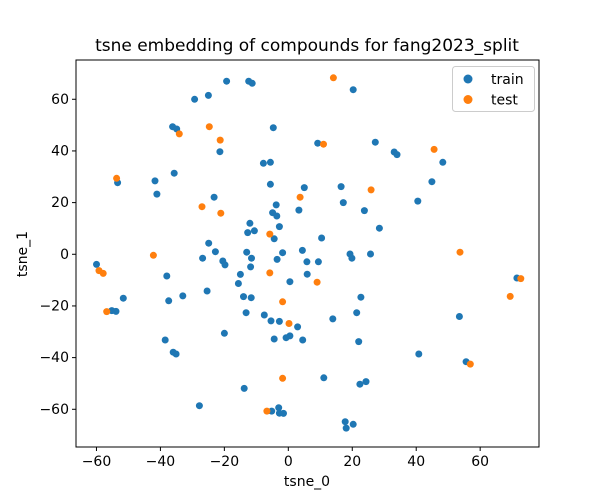 The width and height of the screenshot is (600, 504). I want to click on y-tick-label: −60, so click(54, 410).